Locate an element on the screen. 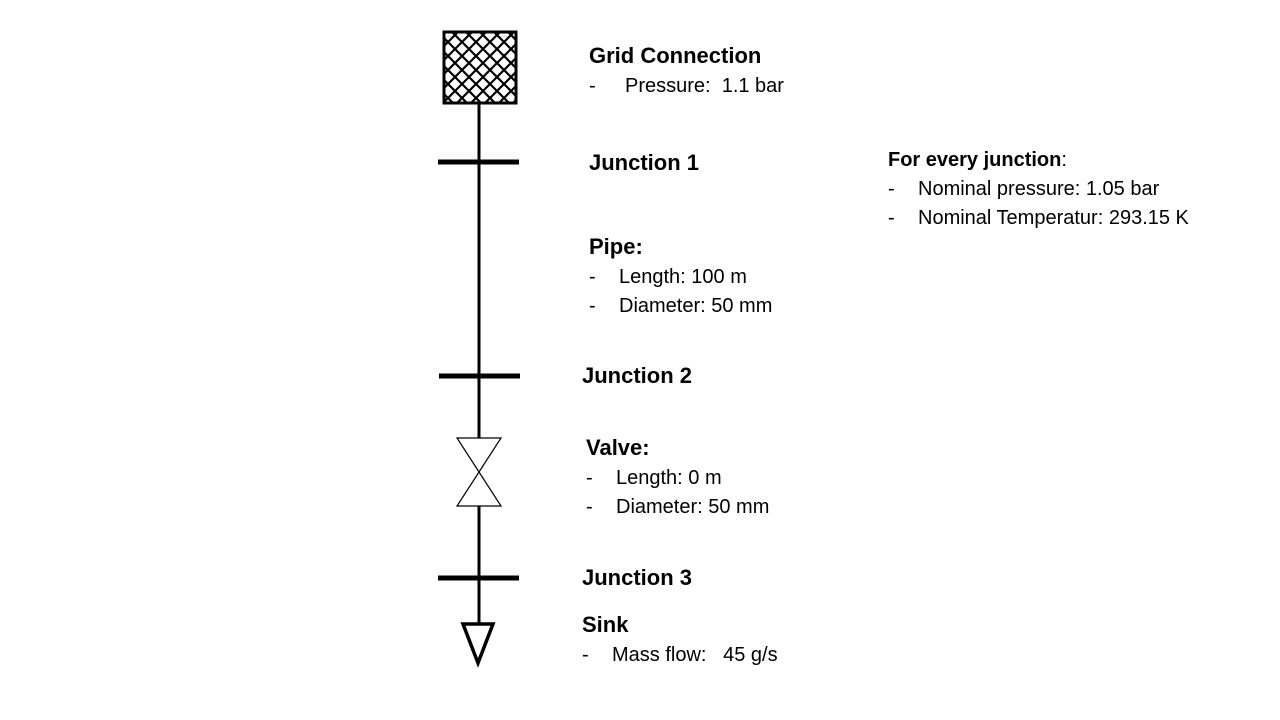 This screenshot has height=720, width=1280. pipe-diameter: - Diameter: 50 mm is located at coordinates (680, 306).